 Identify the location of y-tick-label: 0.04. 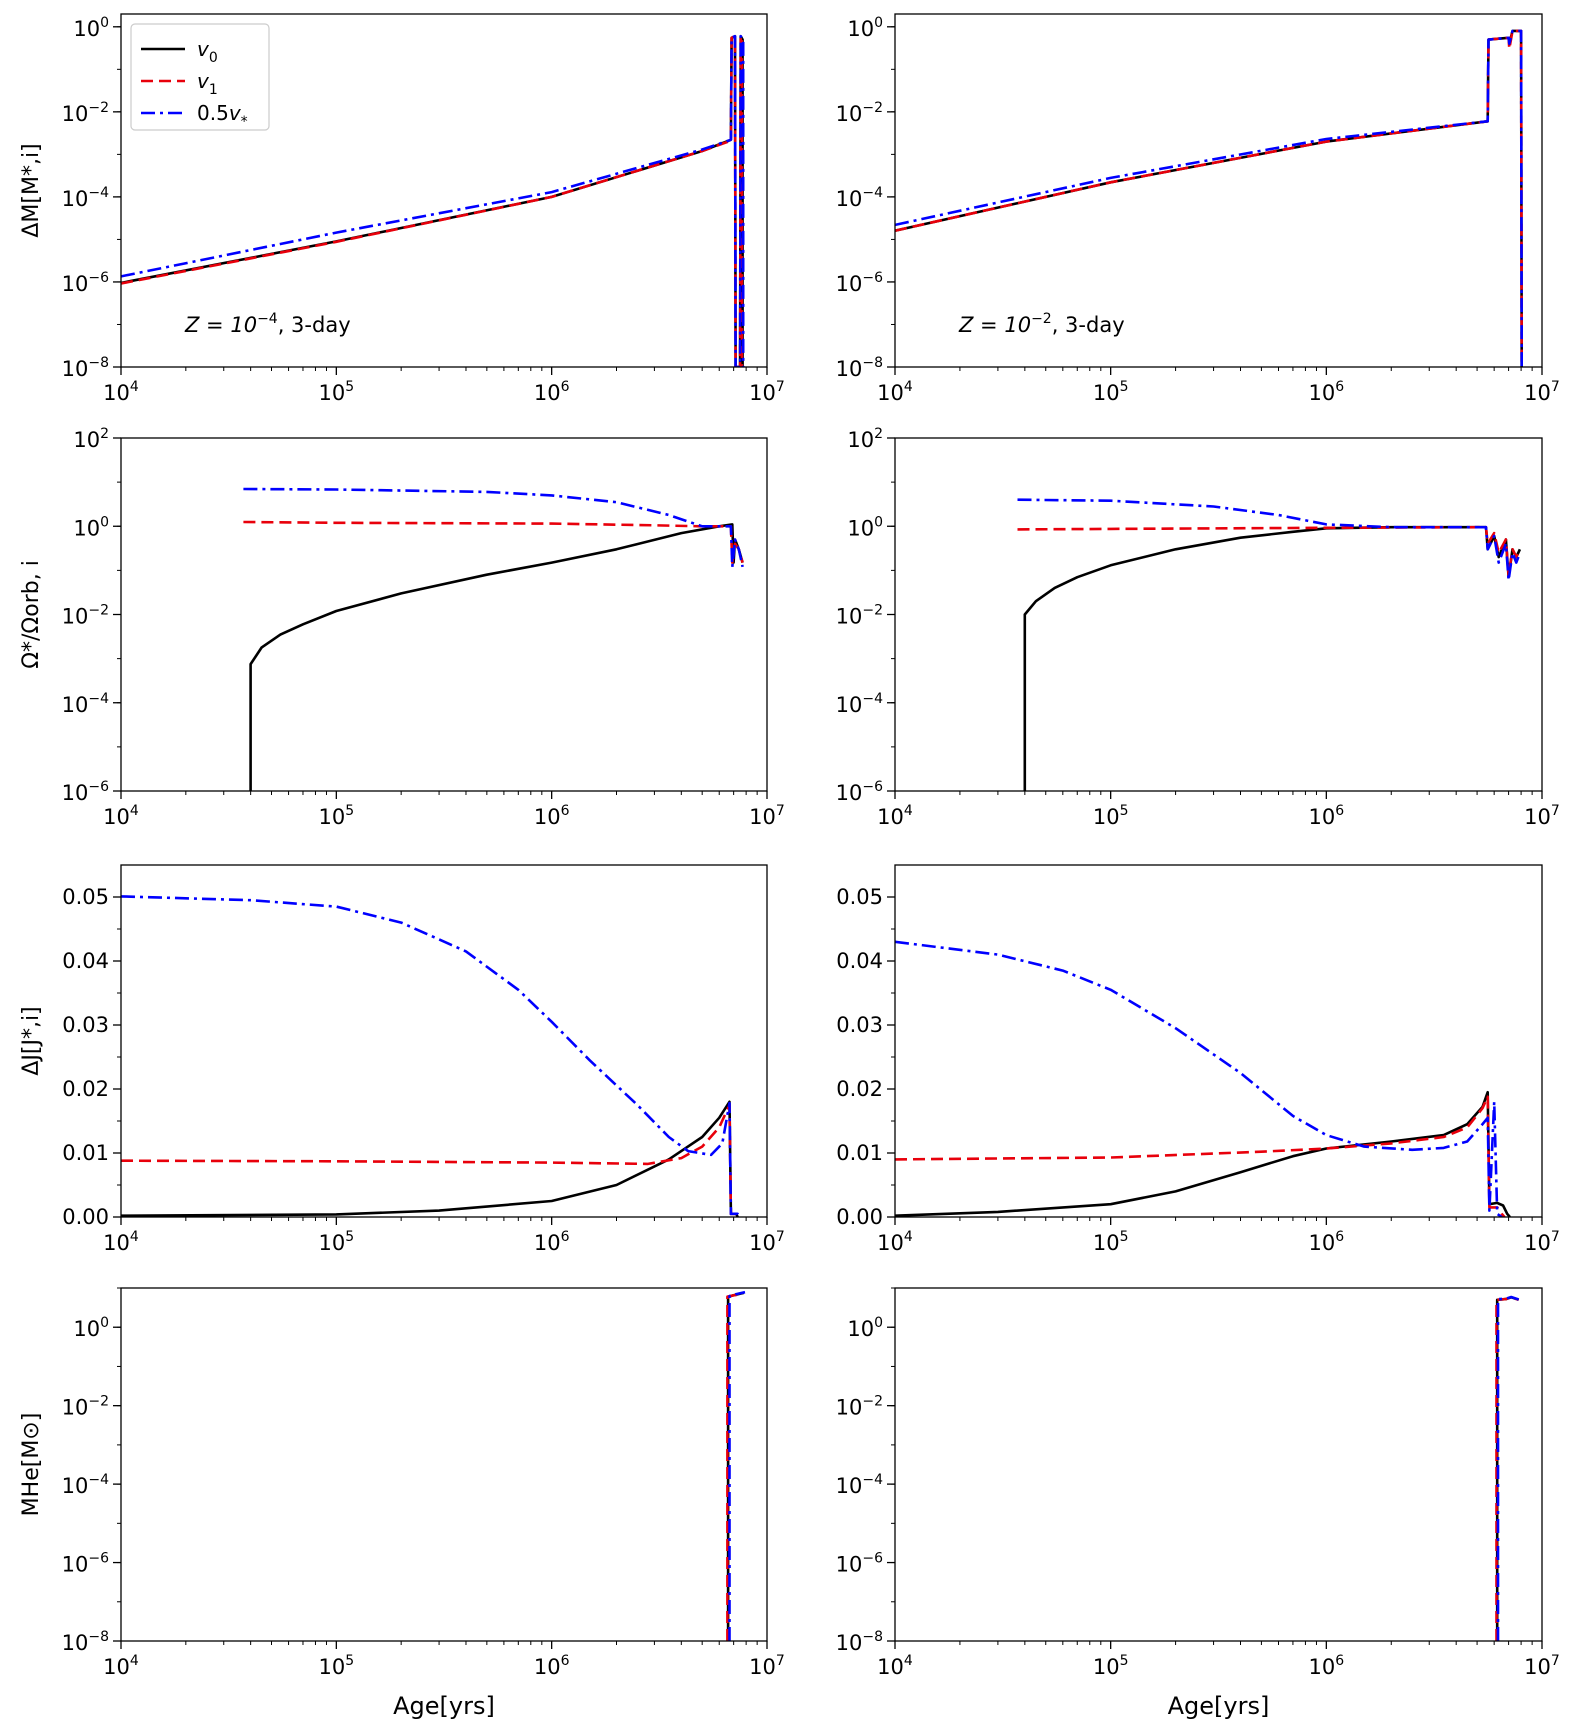
(859, 961).